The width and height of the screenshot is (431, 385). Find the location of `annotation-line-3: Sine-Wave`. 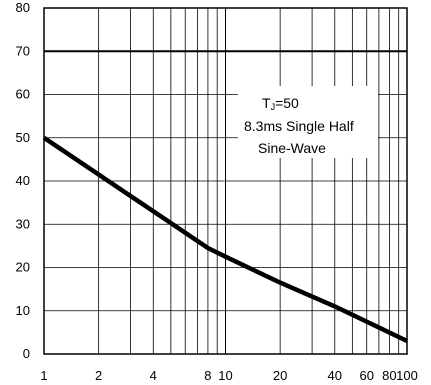

annotation-line-3: Sine-Wave is located at coordinates (292, 148).